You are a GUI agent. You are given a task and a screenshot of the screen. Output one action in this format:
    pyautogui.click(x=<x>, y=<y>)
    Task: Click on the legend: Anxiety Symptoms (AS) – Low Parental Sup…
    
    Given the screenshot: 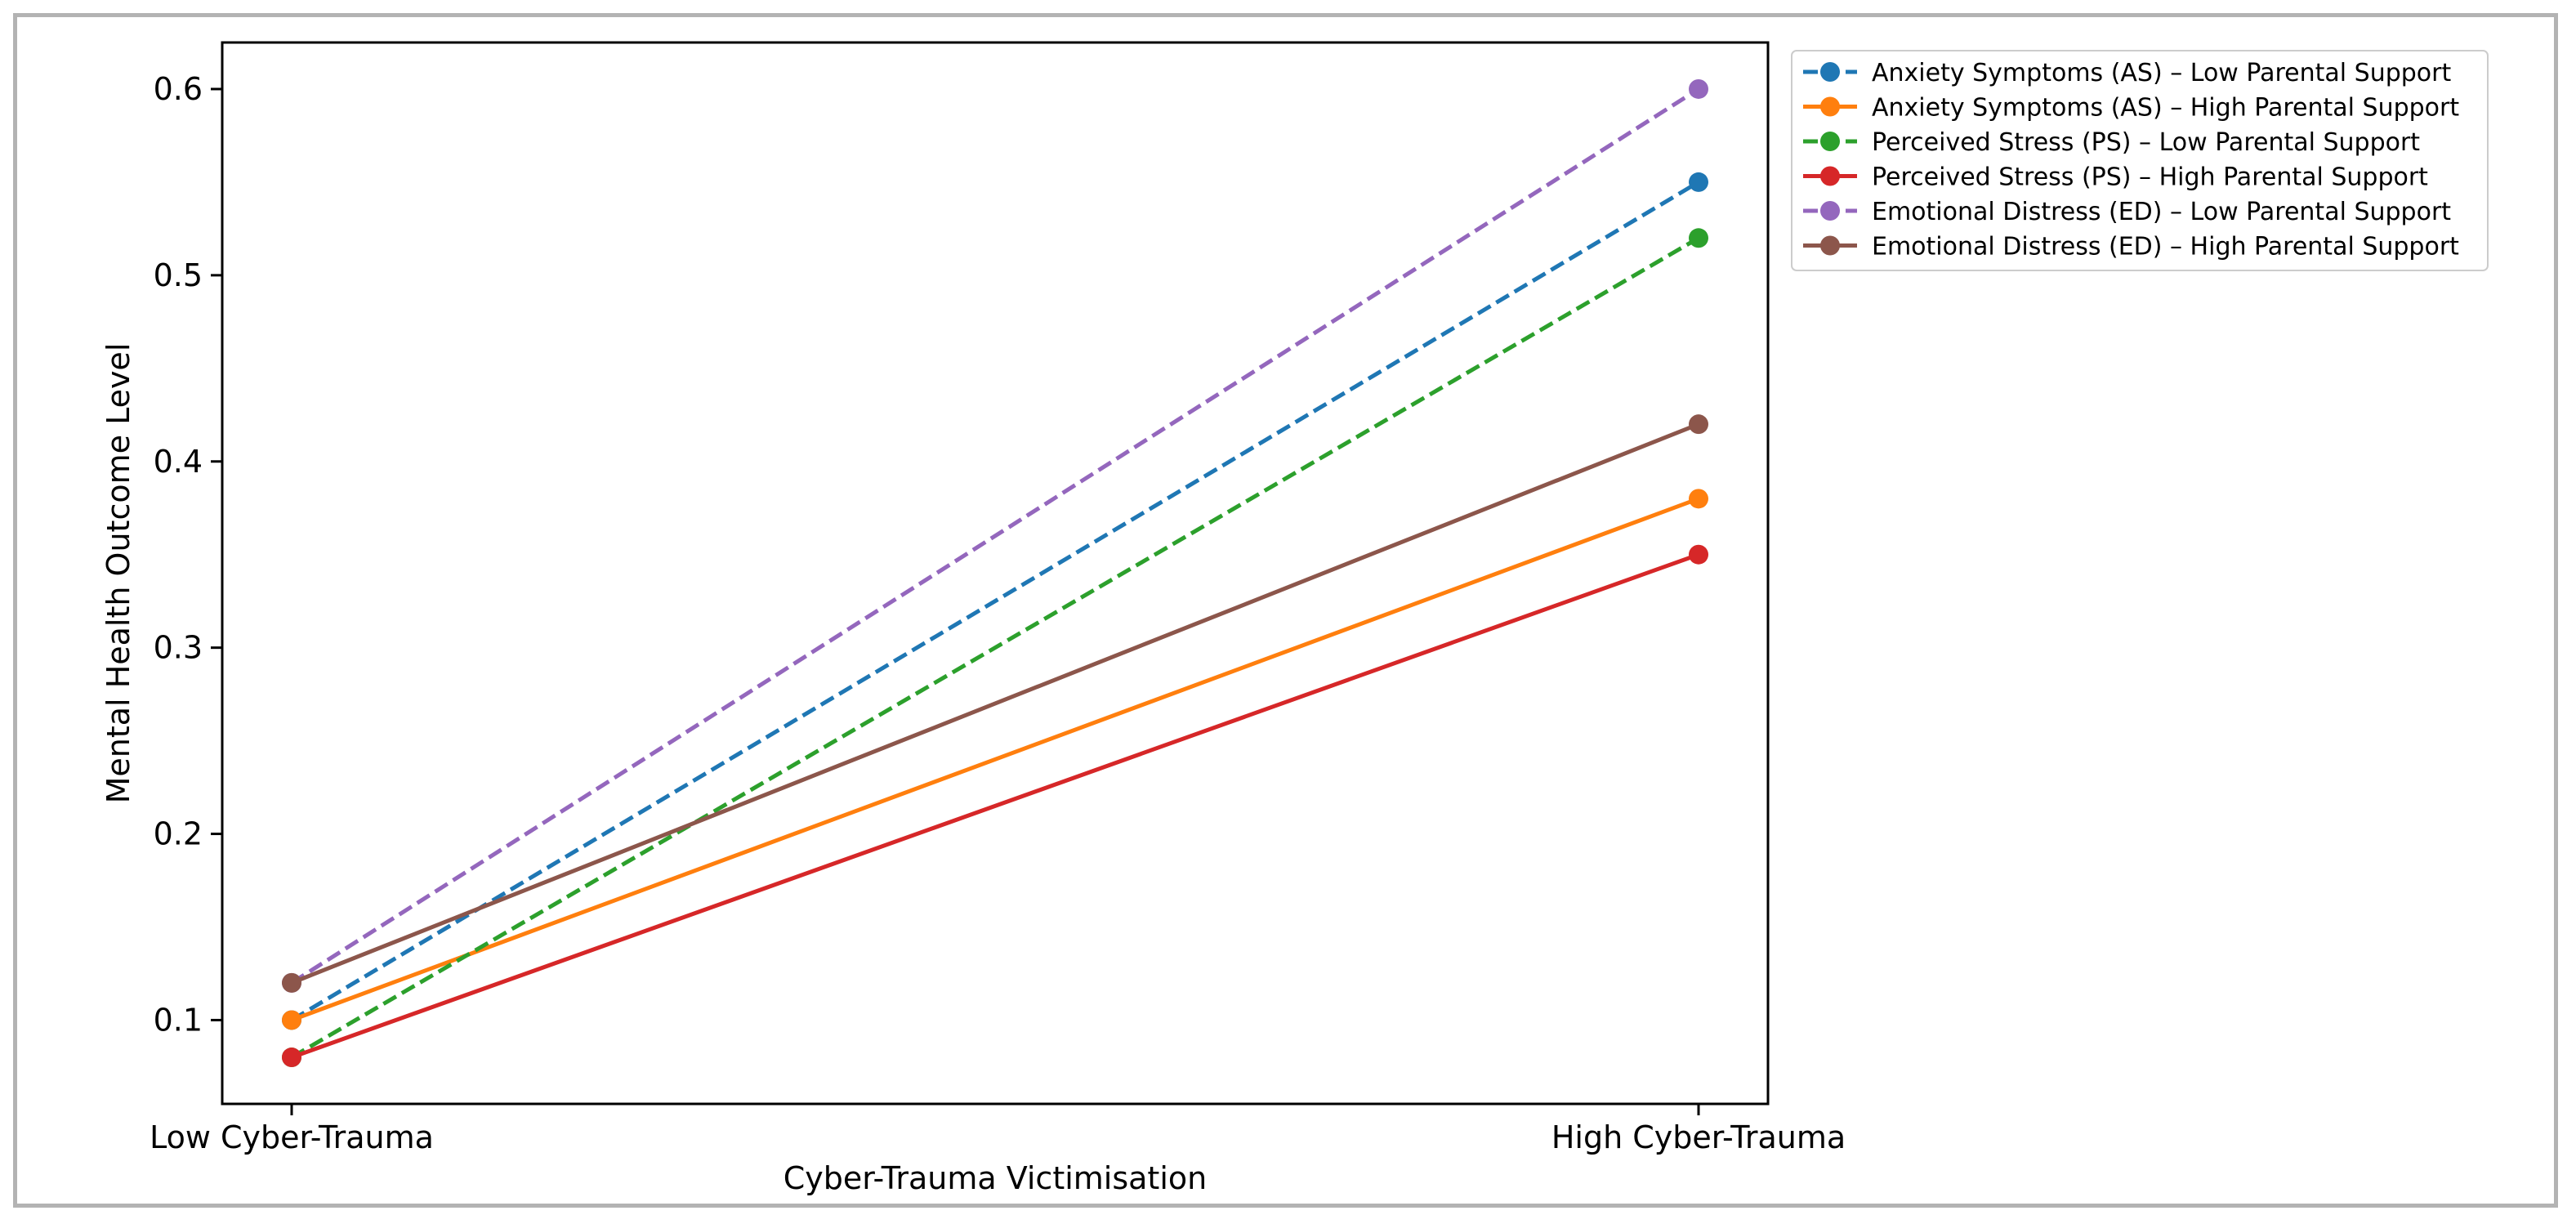 What is the action you would take?
    pyautogui.click(x=2140, y=160)
    